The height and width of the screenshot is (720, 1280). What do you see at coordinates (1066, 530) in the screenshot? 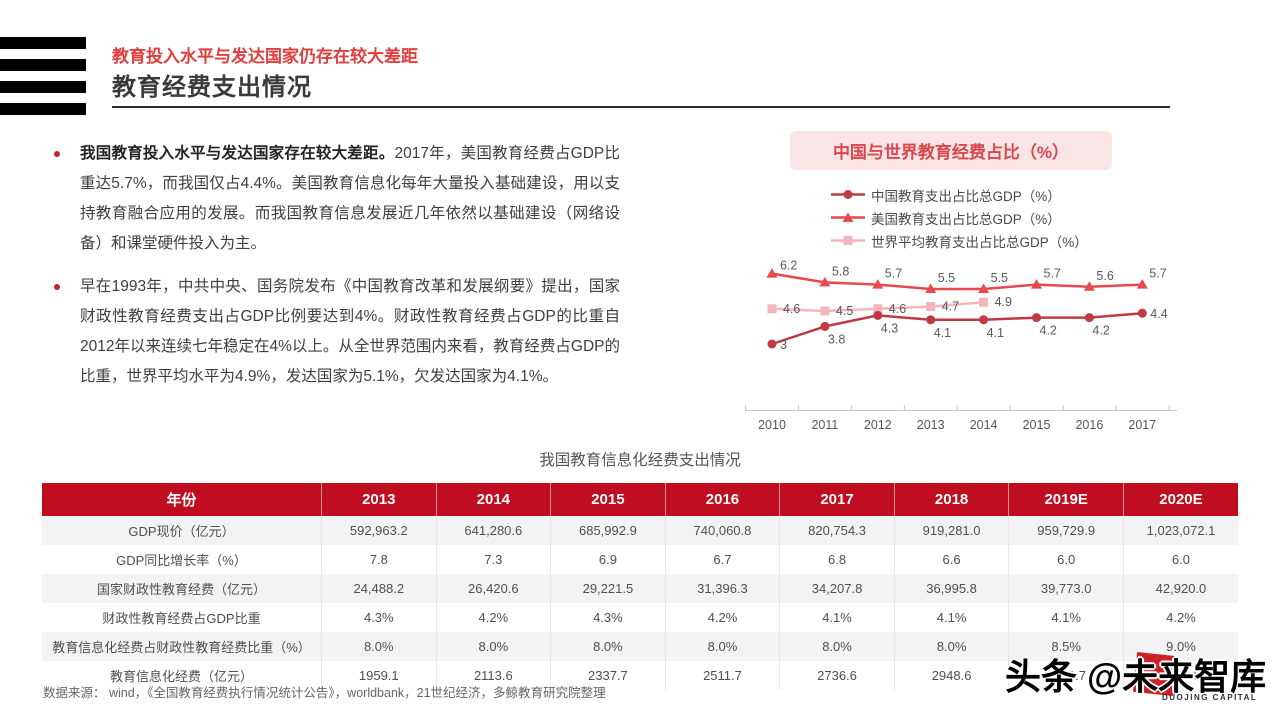
I see `table-cell: 959,729.9` at bounding box center [1066, 530].